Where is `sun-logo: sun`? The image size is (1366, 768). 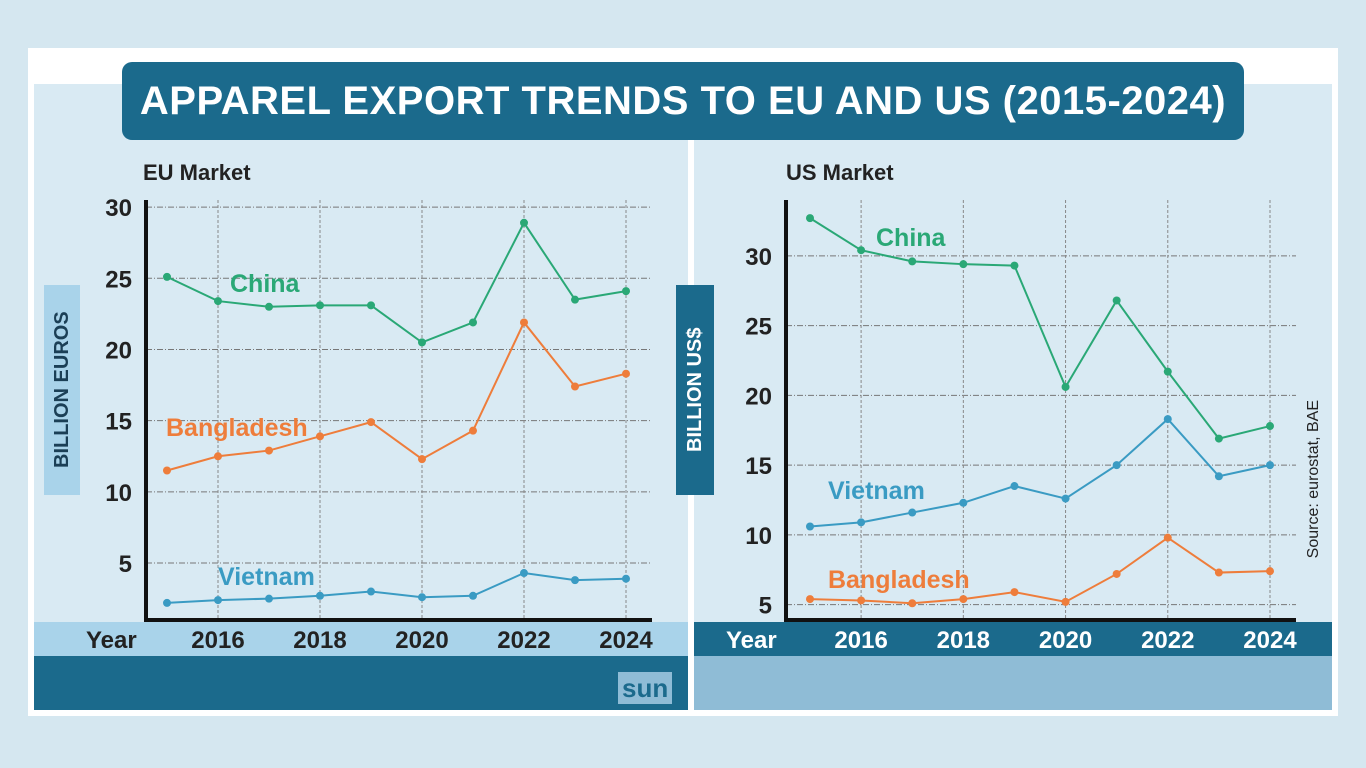
sun-logo: sun is located at coordinates (645, 688).